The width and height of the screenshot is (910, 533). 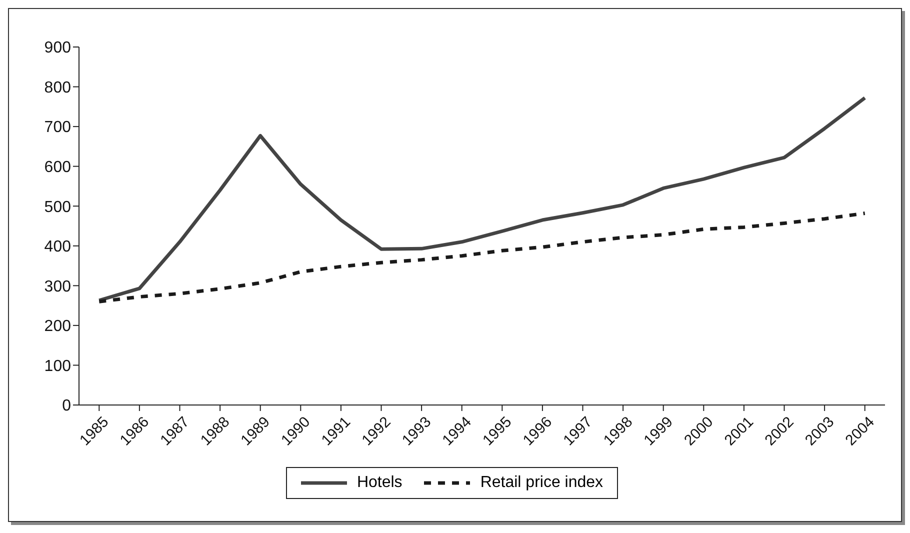 I want to click on y-tick-label: 400, so click(x=58, y=247).